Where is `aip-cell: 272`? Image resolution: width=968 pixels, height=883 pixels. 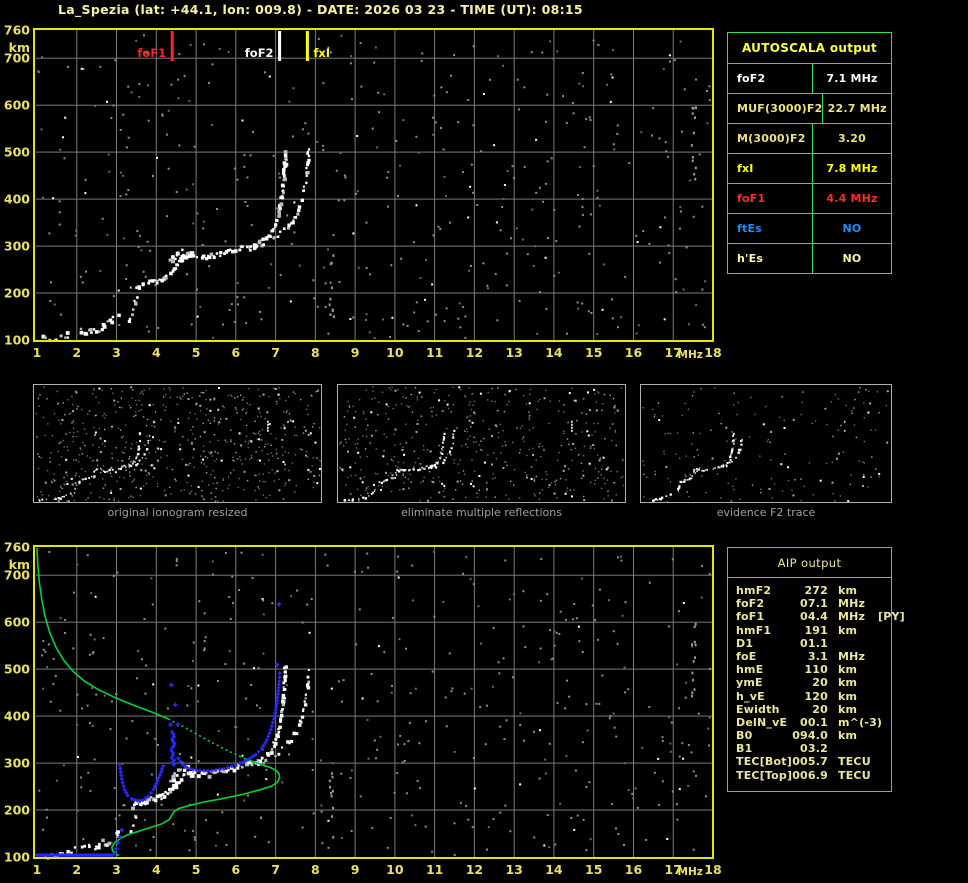
aip-cell: 272 is located at coordinates (816, 590).